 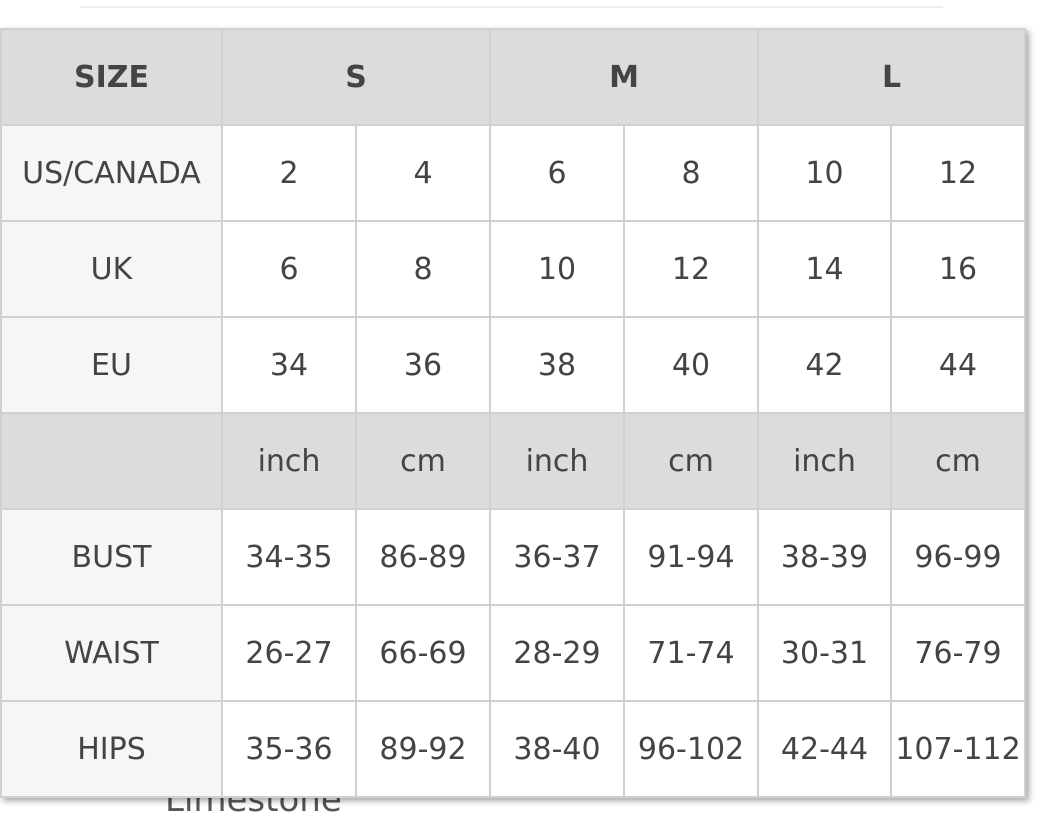 What do you see at coordinates (891, 77) in the screenshot?
I see `size-group: L` at bounding box center [891, 77].